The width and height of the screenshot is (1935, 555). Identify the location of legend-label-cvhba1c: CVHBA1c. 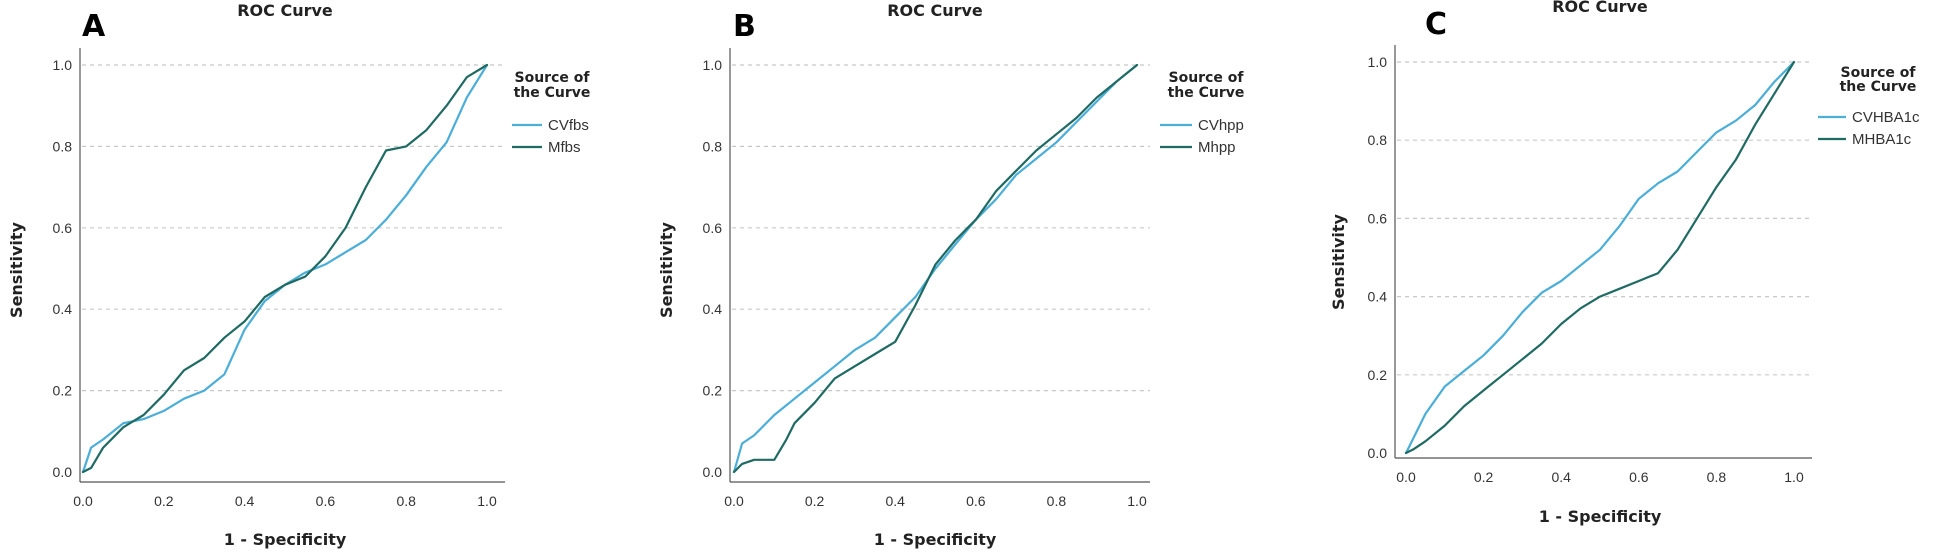
(1886, 117).